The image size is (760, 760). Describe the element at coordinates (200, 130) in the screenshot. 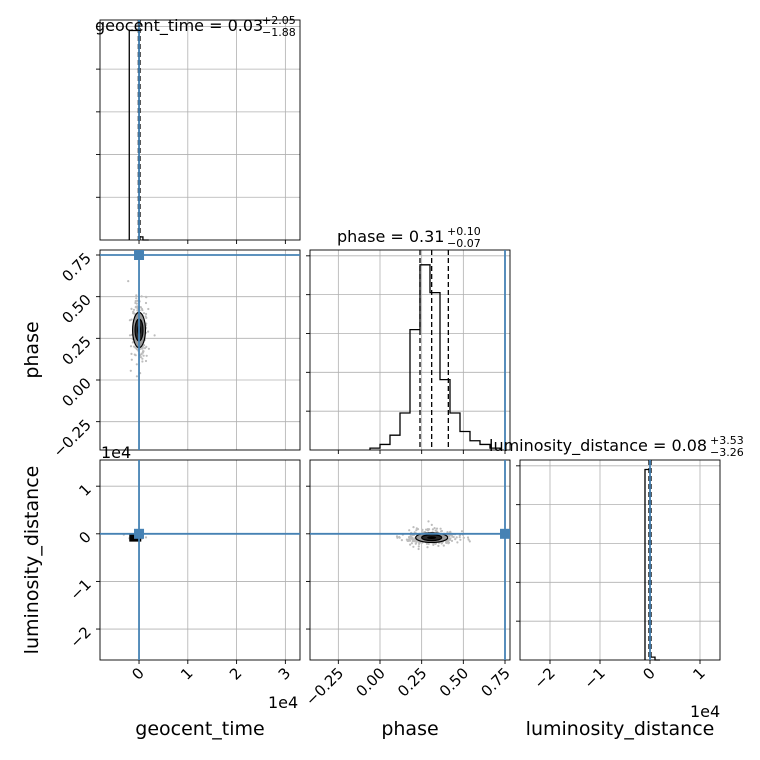

I see `geocent-hist-frame` at that location.